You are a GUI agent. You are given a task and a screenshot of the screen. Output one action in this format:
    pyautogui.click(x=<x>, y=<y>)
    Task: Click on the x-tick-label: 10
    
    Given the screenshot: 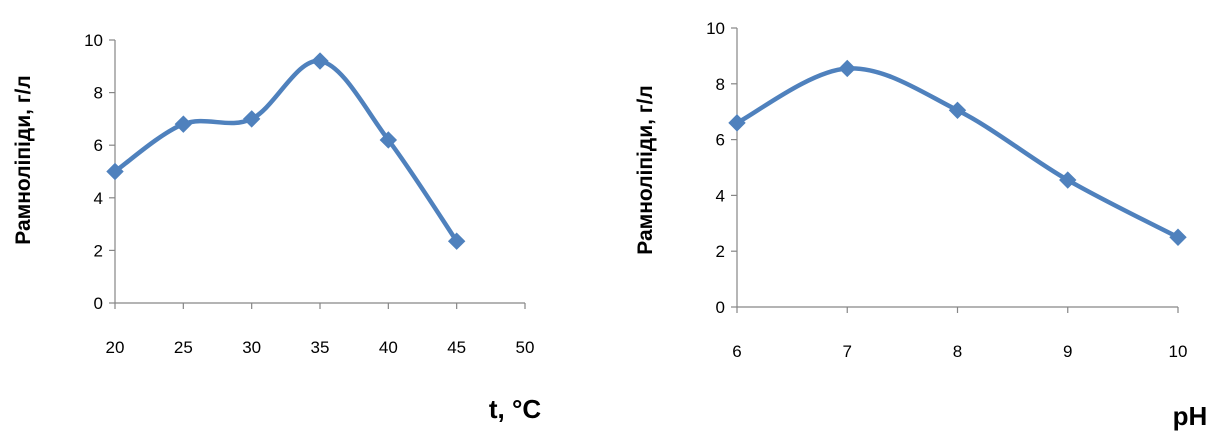 What is the action you would take?
    pyautogui.click(x=1178, y=351)
    